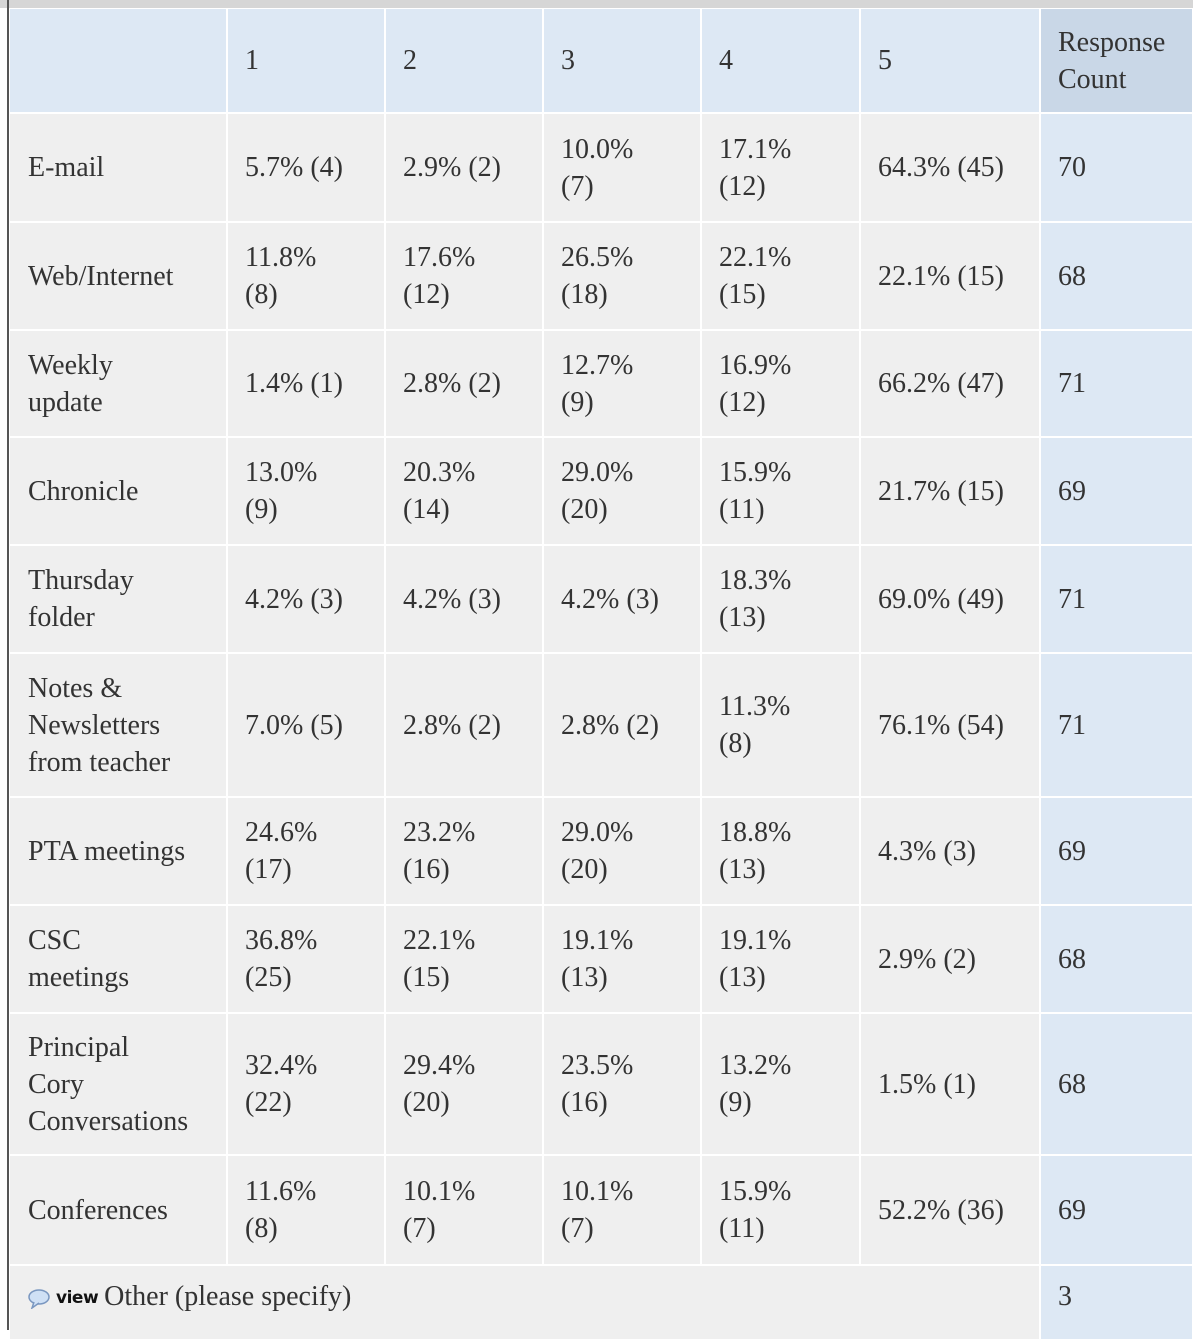 The image size is (1193, 1339). Describe the element at coordinates (941, 599) in the screenshot. I see `response-cell-text: 69.0% (49)` at that location.